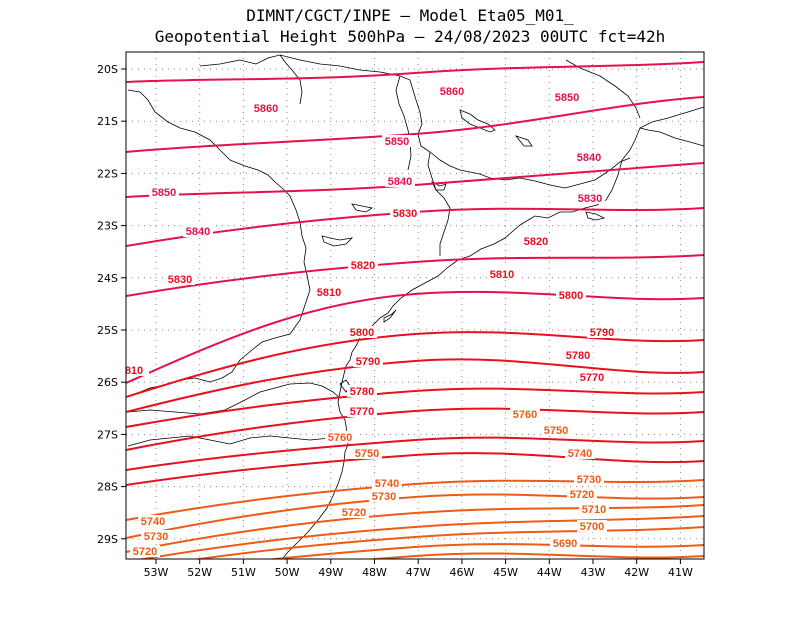 Image resolution: width=800 pixels, height=618 pixels. I want to click on lon-label: 50W, so click(287, 572).